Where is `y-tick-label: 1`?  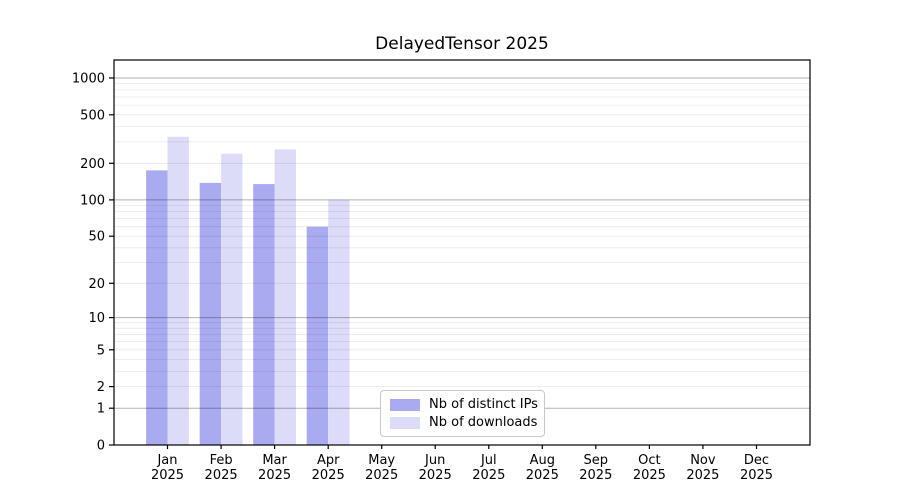
y-tick-label: 1 is located at coordinates (101, 409).